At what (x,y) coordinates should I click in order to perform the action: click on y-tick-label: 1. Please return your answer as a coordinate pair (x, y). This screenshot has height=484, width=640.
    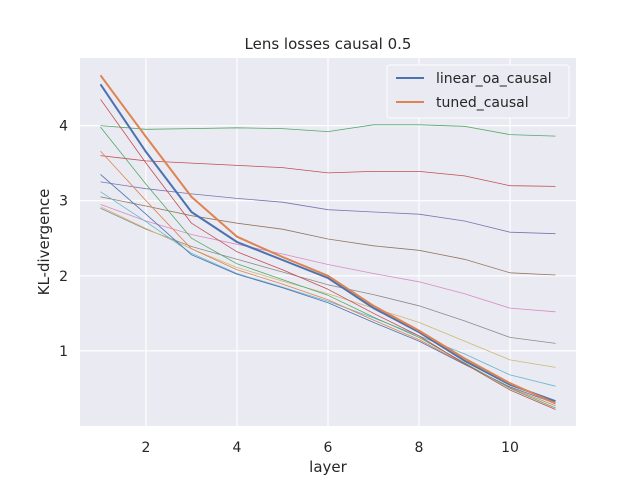
    Looking at the image, I should click on (63, 352).